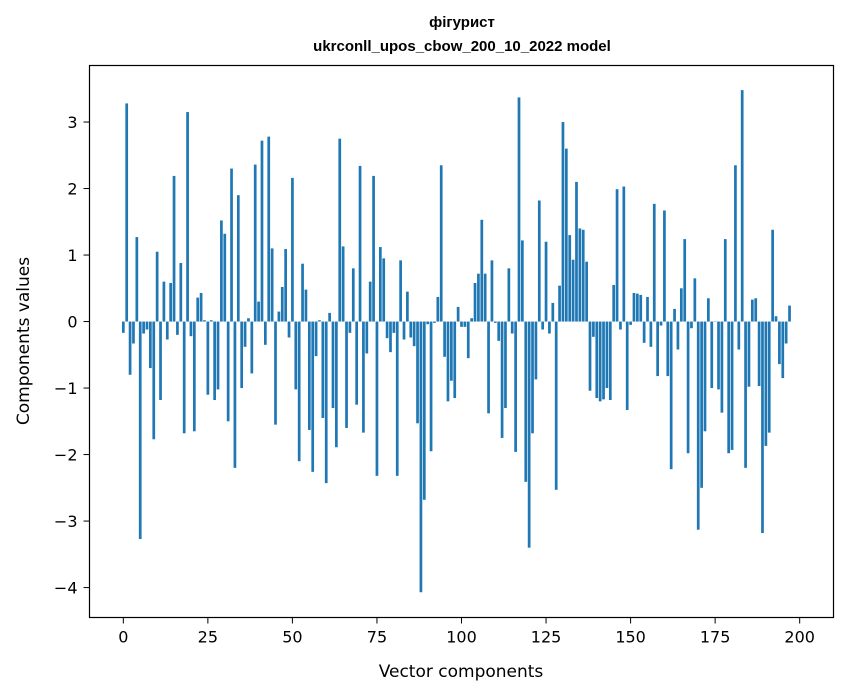  Describe the element at coordinates (72, 255) in the screenshot. I see `y-tick-label: 1` at that location.